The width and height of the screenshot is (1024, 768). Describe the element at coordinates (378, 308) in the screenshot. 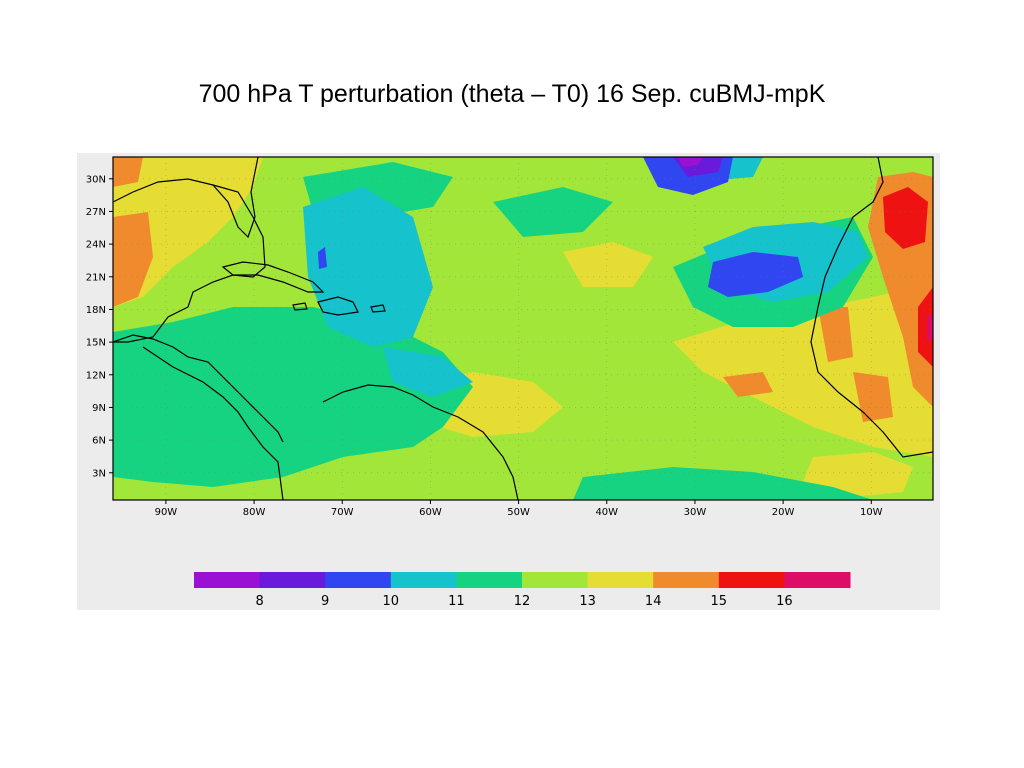

I see `coastline-puerto-rico` at that location.